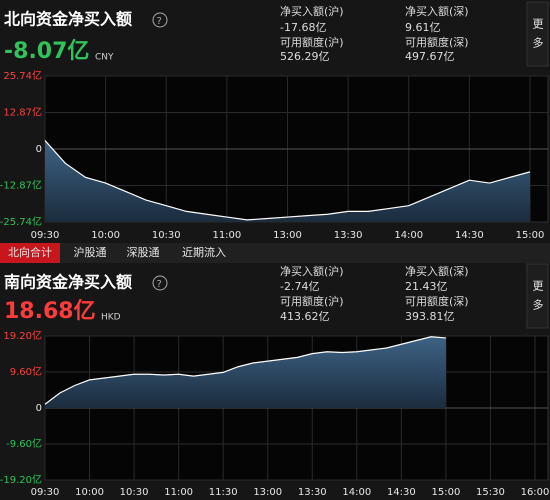 This screenshot has width=550, height=500. I want to click on x-tick-label: 11:30, so click(223, 492).